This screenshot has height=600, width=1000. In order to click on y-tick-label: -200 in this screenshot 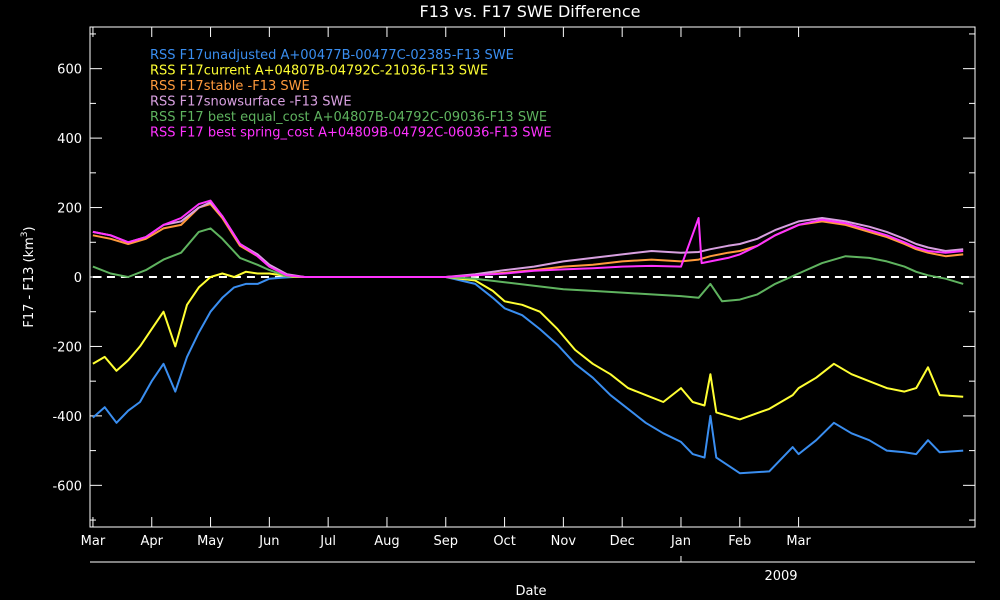, I will do `click(67, 347)`.